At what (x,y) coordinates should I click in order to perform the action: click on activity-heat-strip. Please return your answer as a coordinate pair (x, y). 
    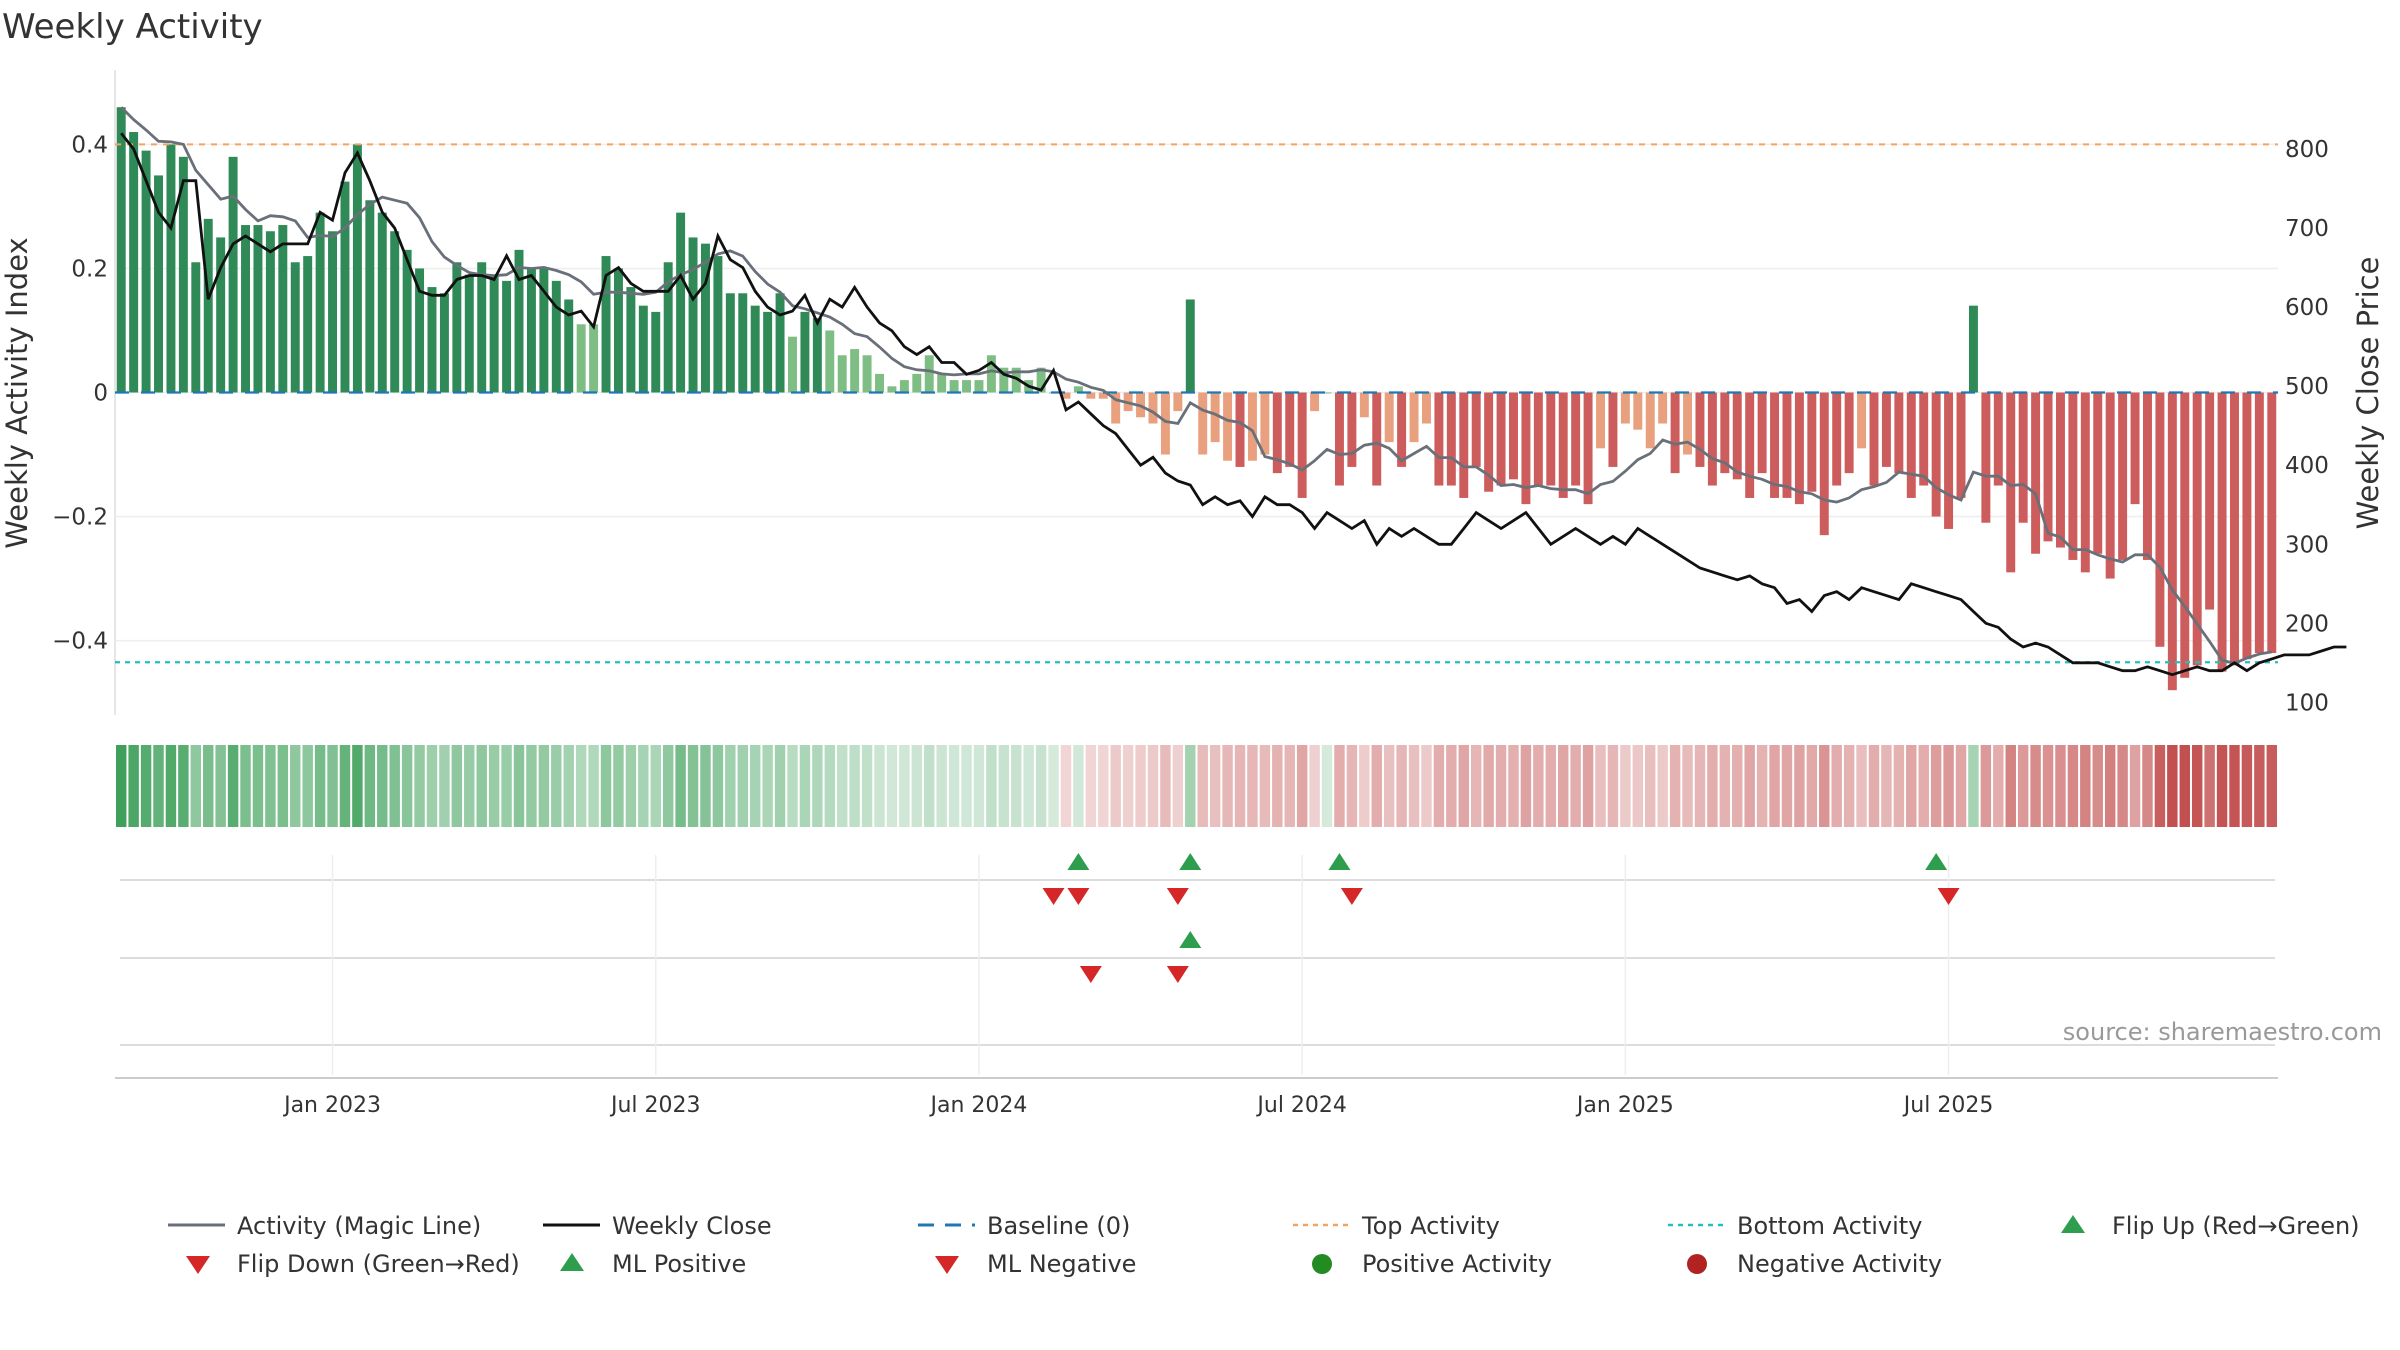
    Looking at the image, I should click on (1196, 786).